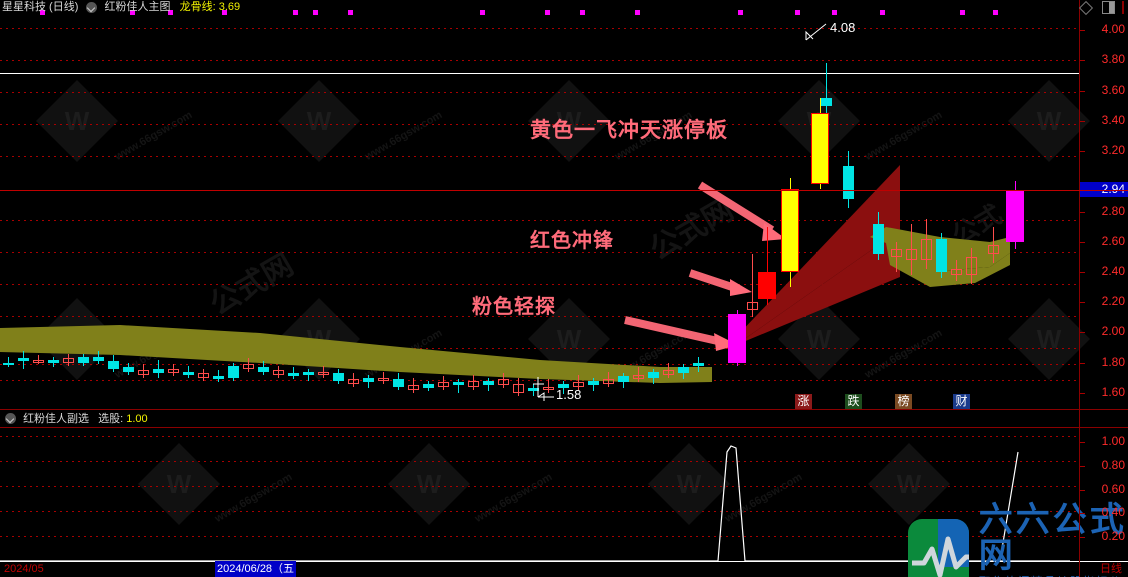  What do you see at coordinates (961, 401) in the screenshot?
I see `quick-button-finance: 财` at bounding box center [961, 401].